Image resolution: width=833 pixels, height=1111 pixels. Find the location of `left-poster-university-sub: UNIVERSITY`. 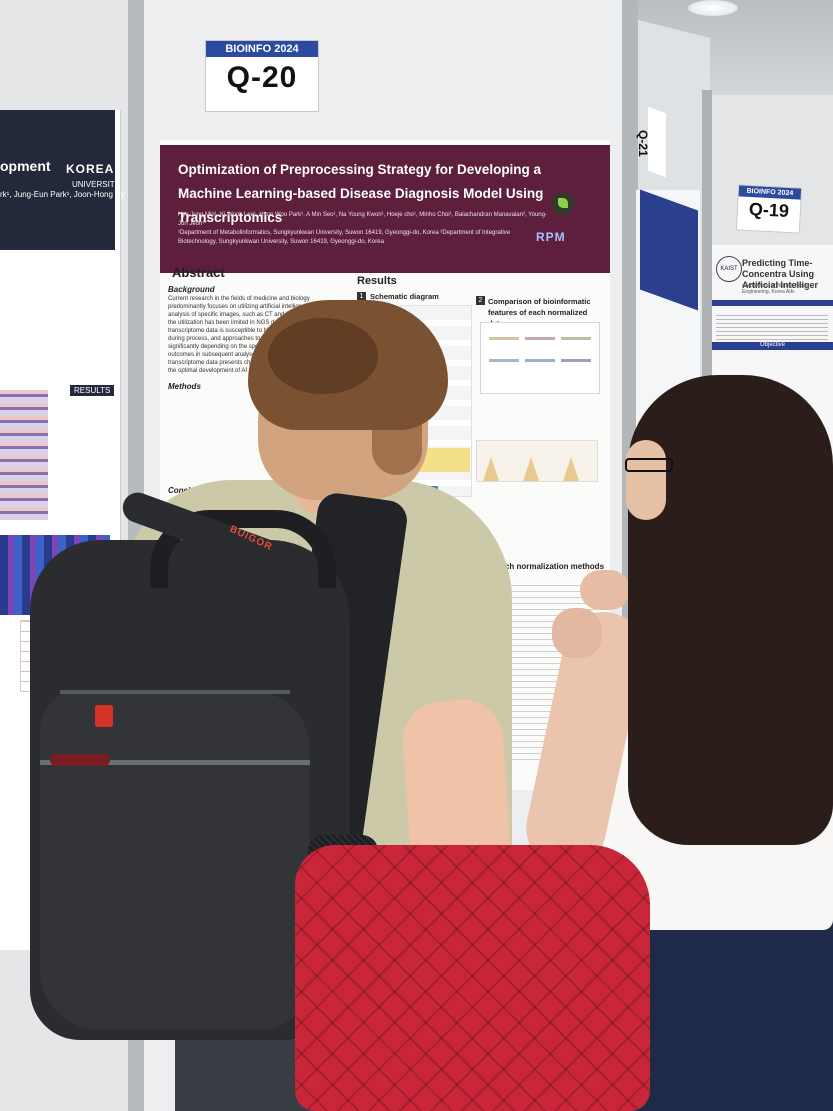

left-poster-university-sub: UNIVERSITY is located at coordinates (96, 184).